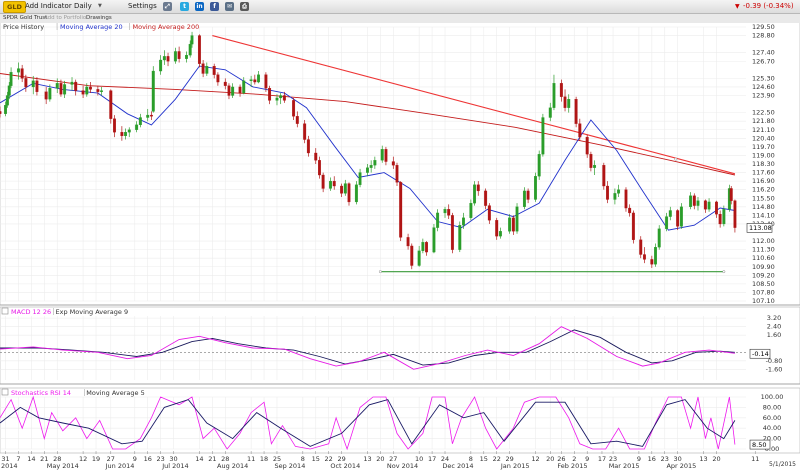 Image resolution: width=800 pixels, height=470 pixels. Describe the element at coordinates (419, 459) in the screenshot. I see `x-axis-day-label: 10` at that location.